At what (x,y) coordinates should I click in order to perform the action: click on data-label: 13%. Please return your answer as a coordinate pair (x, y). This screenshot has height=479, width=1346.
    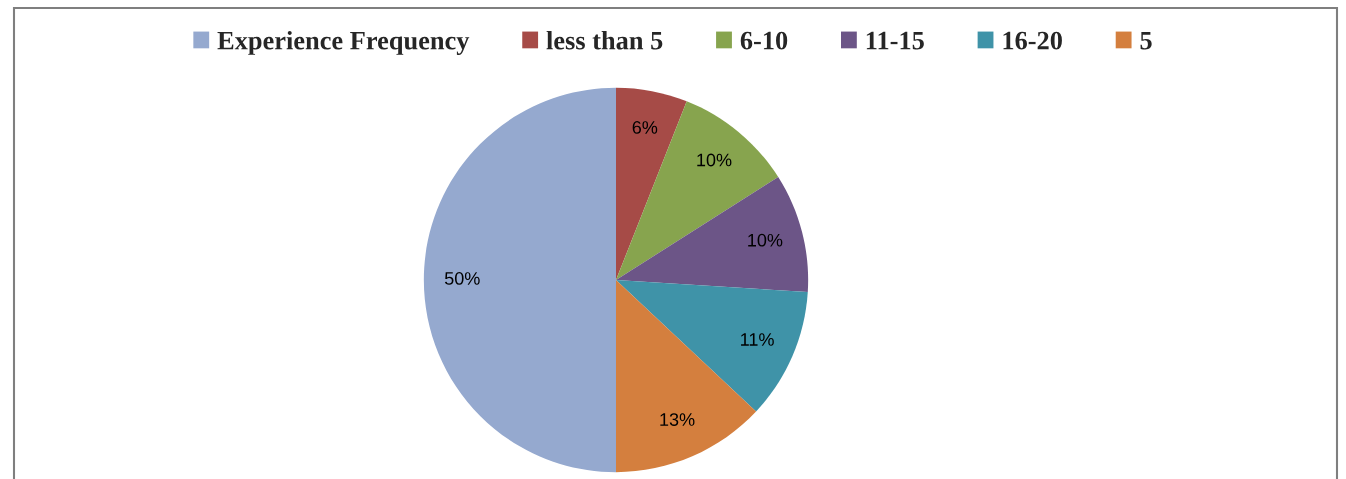
    Looking at the image, I should click on (677, 419).